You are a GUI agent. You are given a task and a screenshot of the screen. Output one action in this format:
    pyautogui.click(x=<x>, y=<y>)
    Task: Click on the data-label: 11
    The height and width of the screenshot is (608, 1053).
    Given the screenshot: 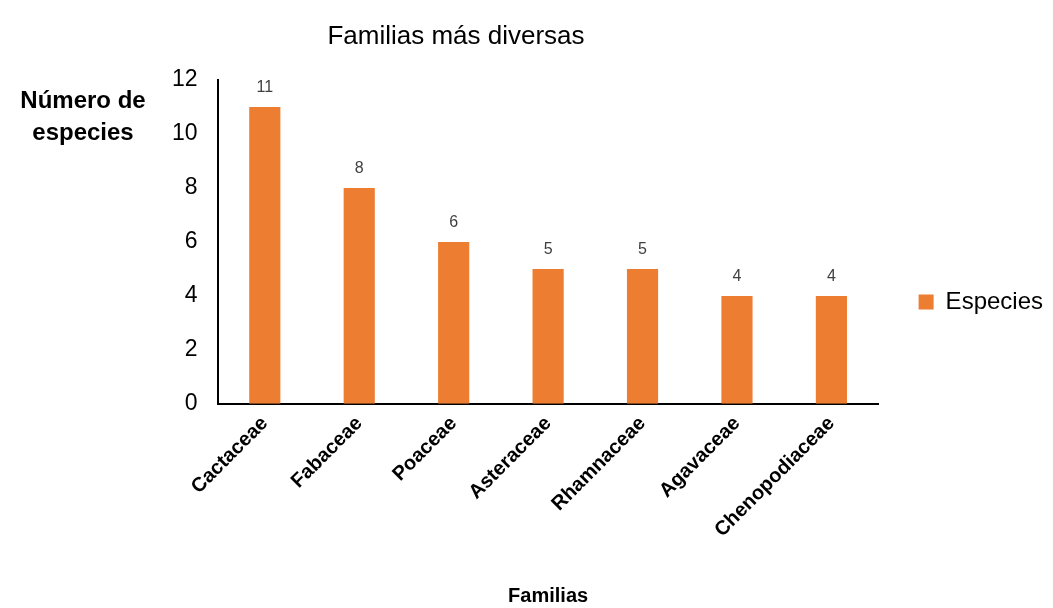 What is the action you would take?
    pyautogui.click(x=265, y=87)
    